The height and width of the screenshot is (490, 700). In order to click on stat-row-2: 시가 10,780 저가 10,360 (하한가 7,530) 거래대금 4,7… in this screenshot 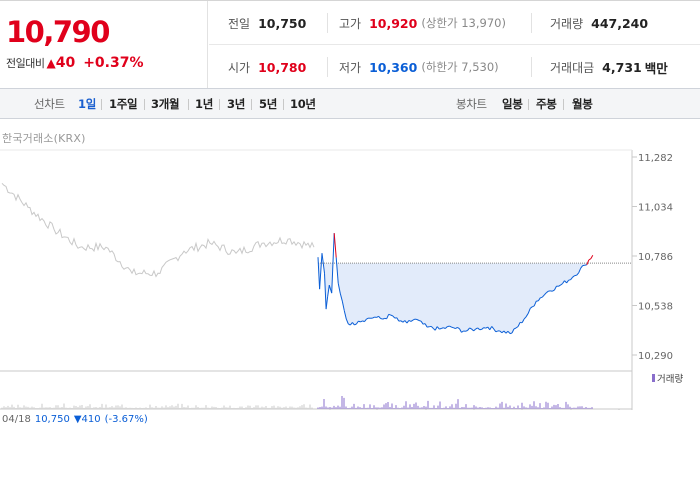, I will do `click(454, 67)`.